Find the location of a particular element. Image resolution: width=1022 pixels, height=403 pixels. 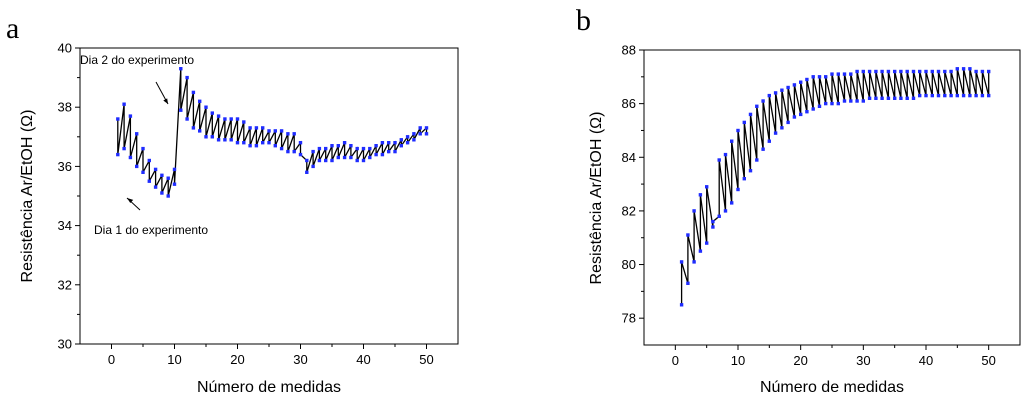

y-tick-label-a: 30 is located at coordinates (65, 344).